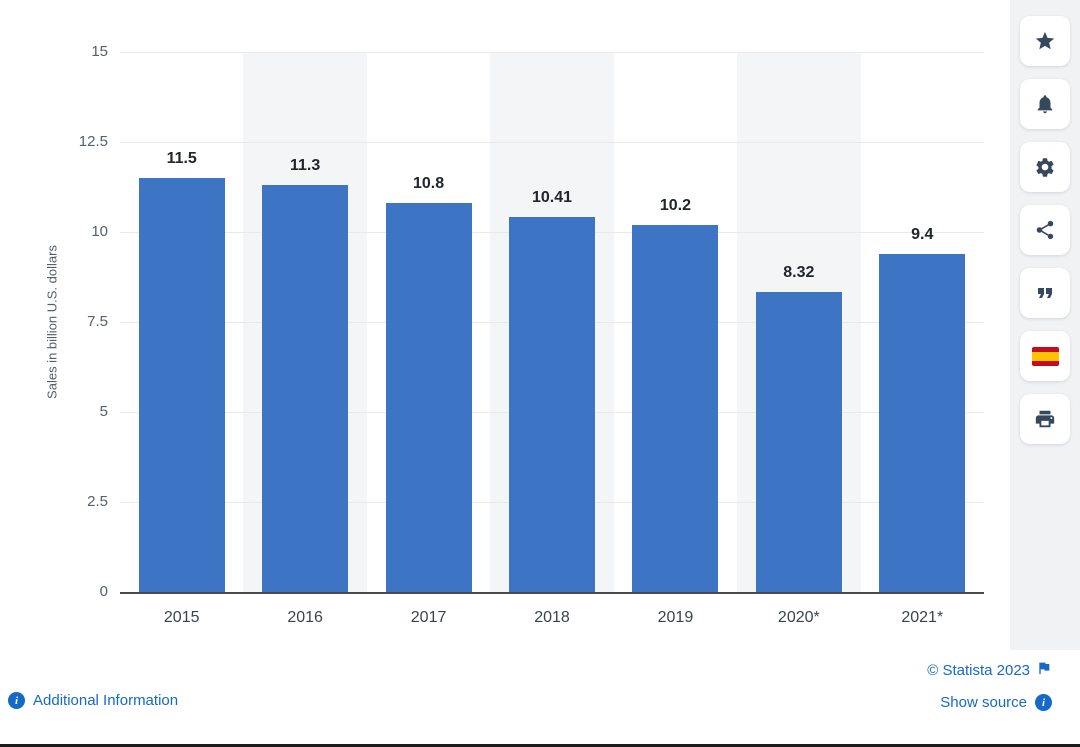 The image size is (1080, 747). Describe the element at coordinates (978, 670) in the screenshot. I see `copyright-label: © Statista 2023` at that location.